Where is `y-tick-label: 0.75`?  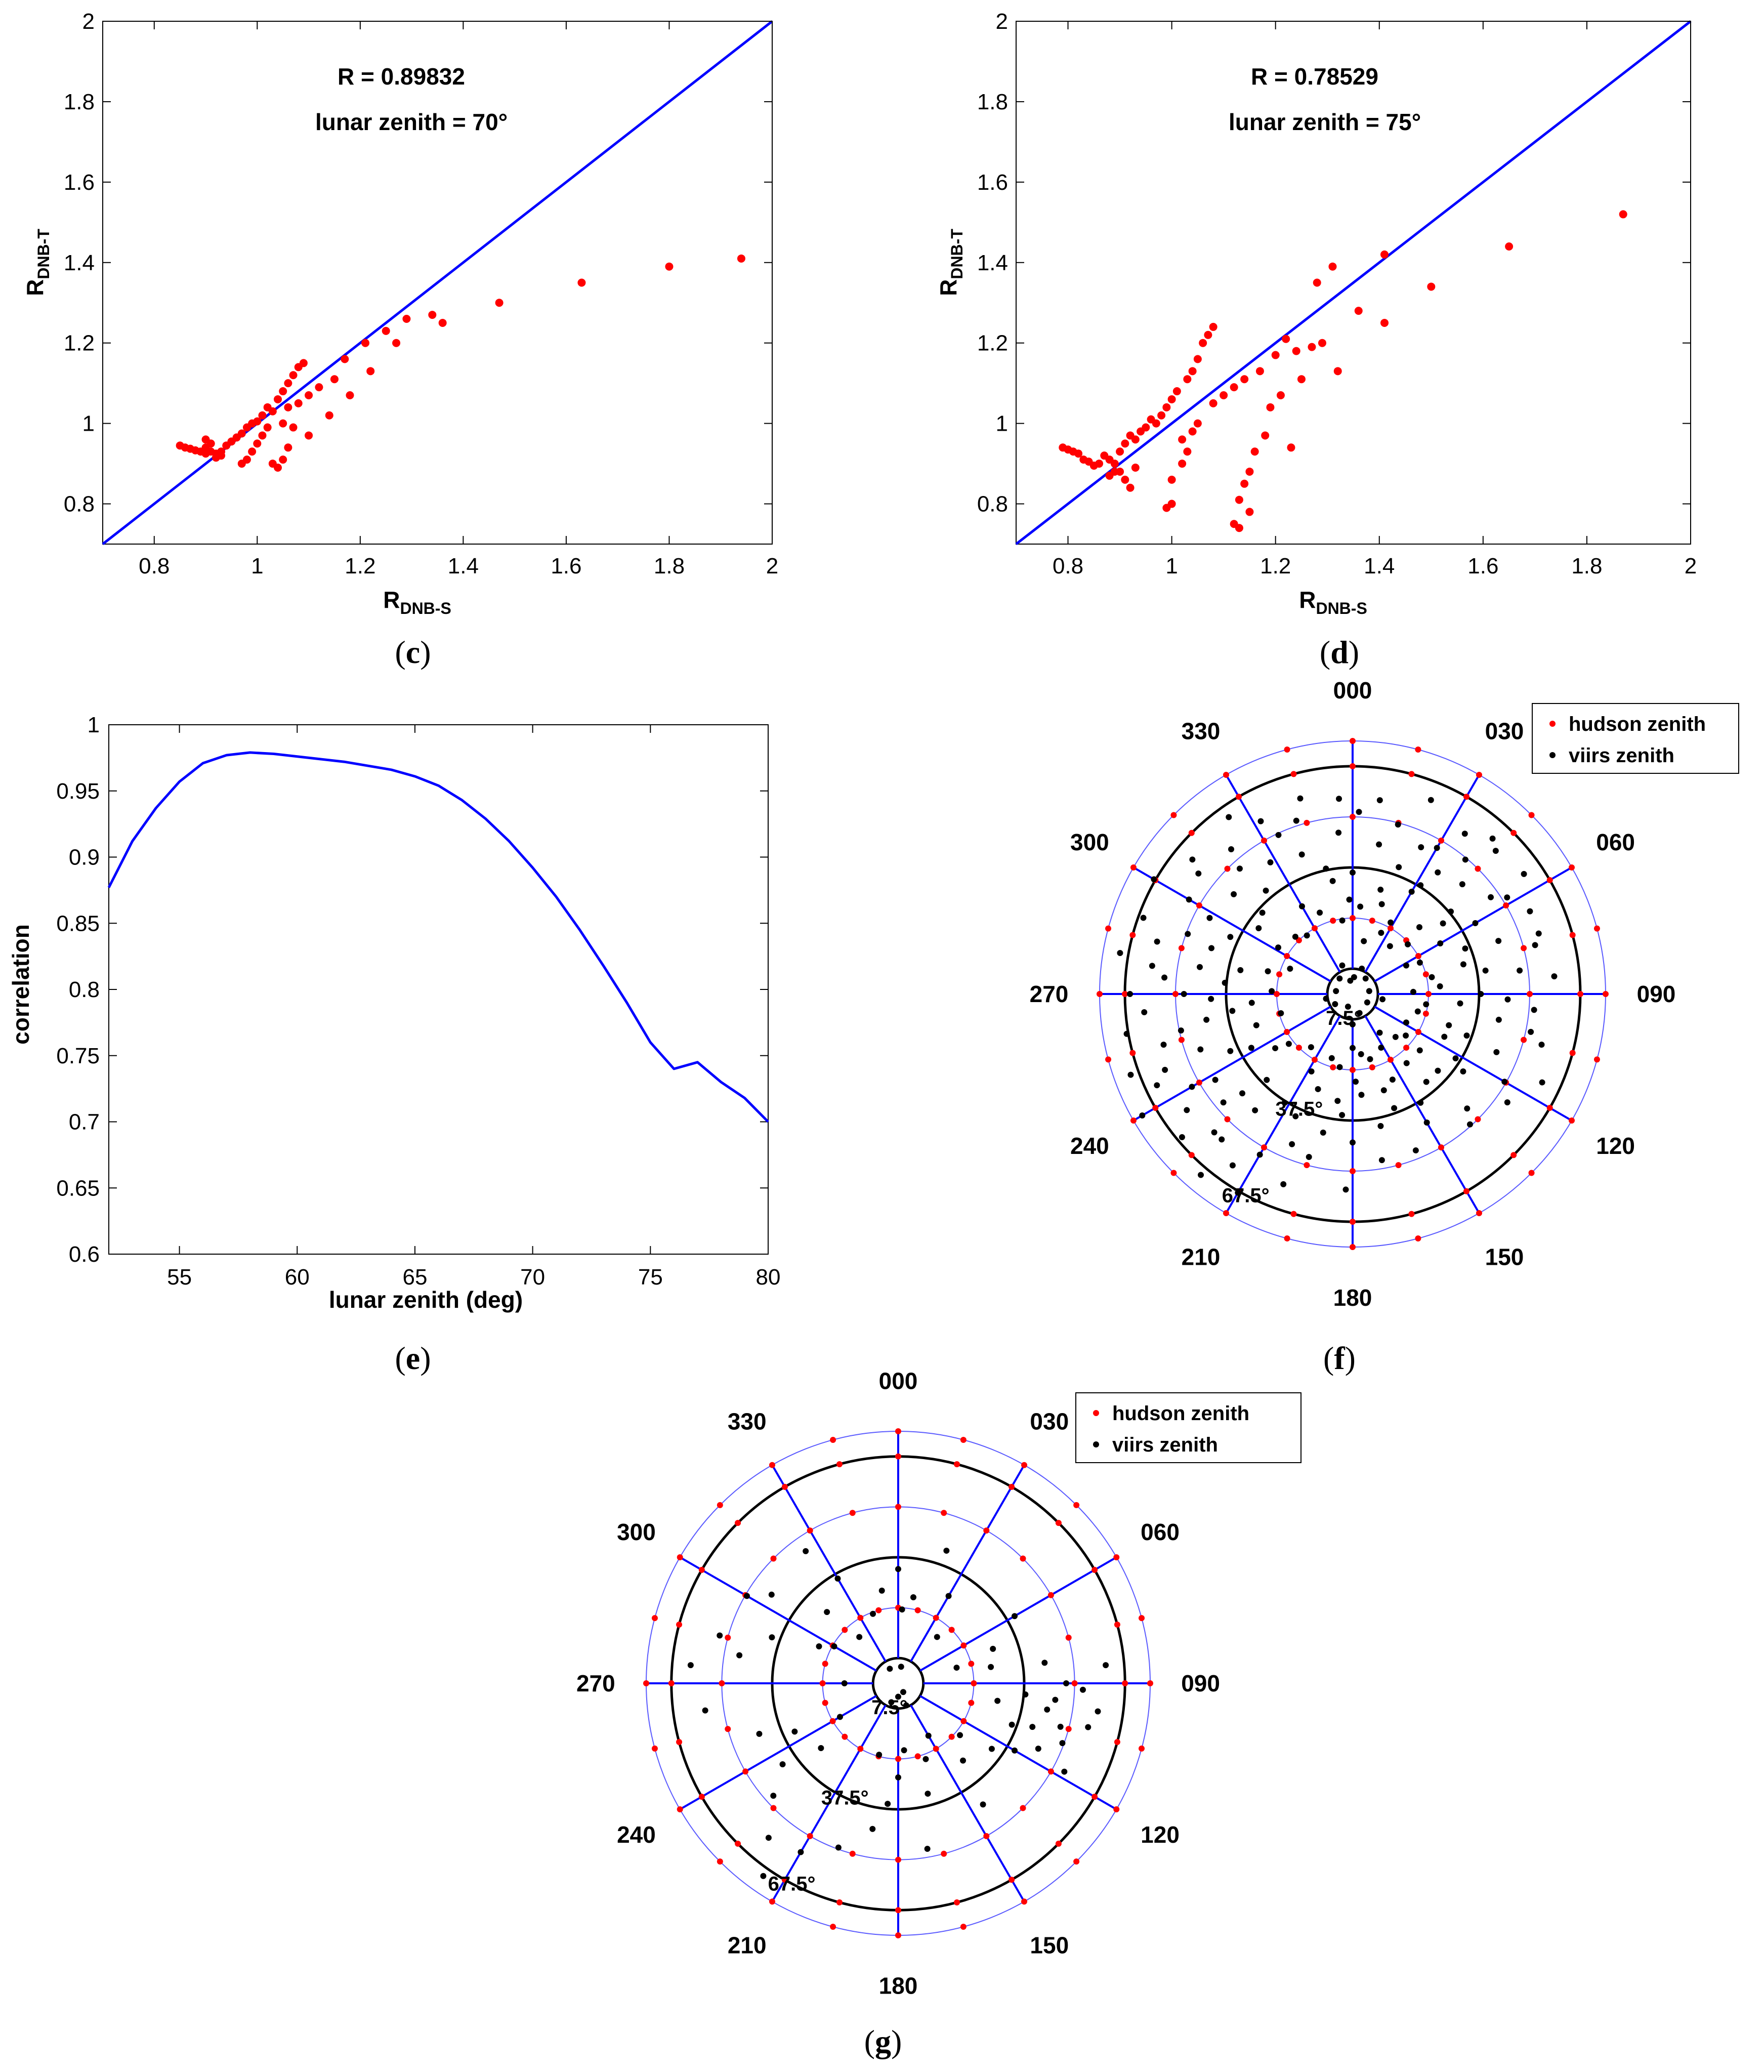 y-tick-label: 0.75 is located at coordinates (78, 1056).